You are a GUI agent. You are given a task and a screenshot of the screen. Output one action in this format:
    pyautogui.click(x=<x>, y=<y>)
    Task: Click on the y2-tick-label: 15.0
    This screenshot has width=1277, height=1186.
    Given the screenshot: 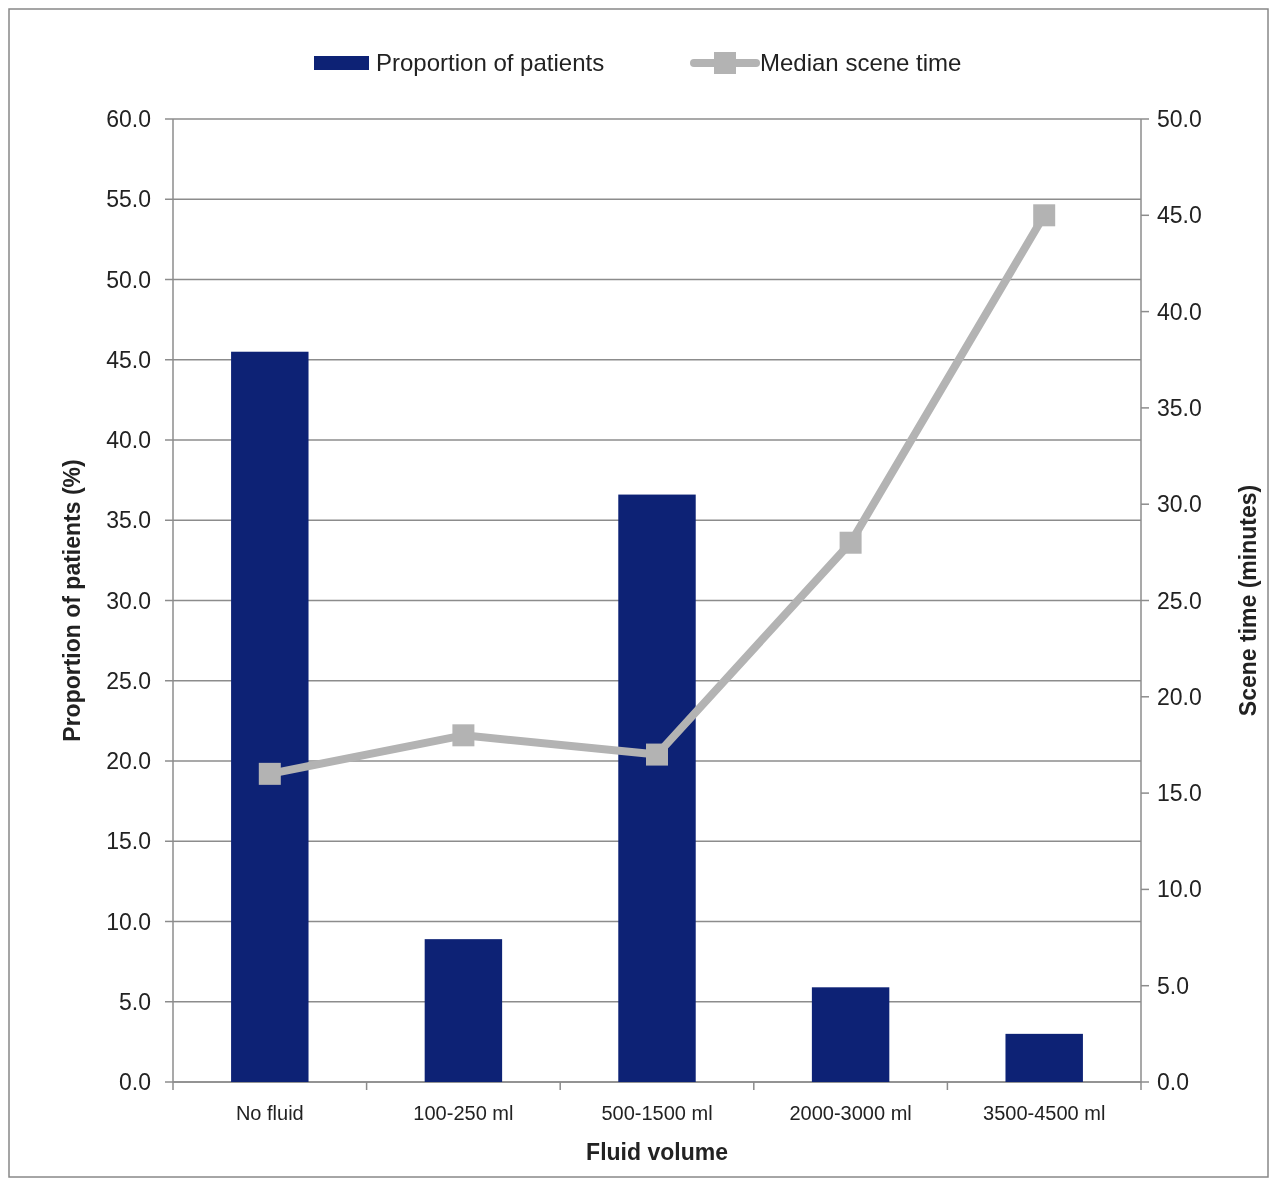 What is the action you would take?
    pyautogui.click(x=1179, y=793)
    